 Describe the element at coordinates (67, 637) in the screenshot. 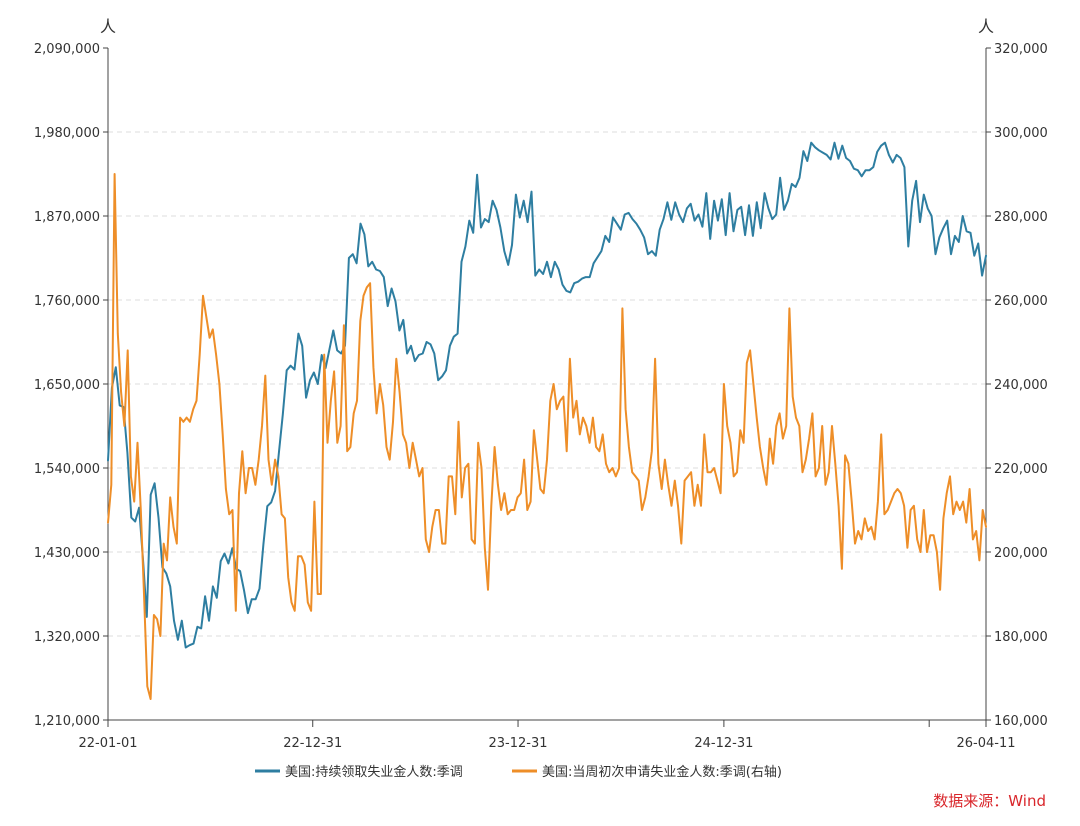

I see `left-tick-label: 1,320,000` at that location.